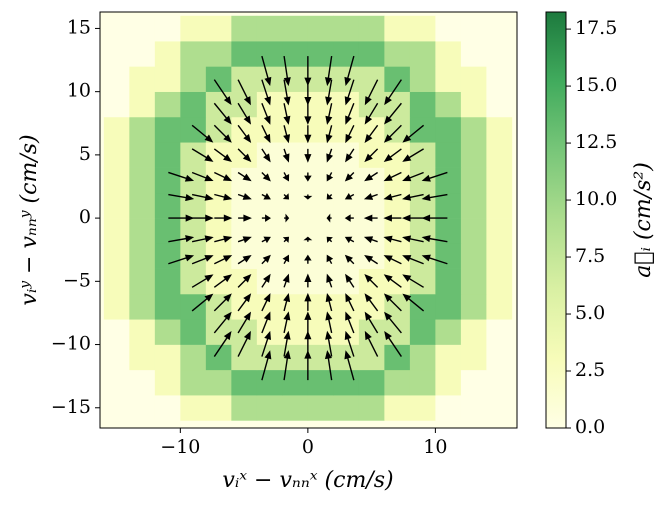 The width and height of the screenshot is (665, 506). What do you see at coordinates (643, 220) in the screenshot?
I see `colorbar-label: a⃗ᵢ (cm/s²)` at bounding box center [643, 220].